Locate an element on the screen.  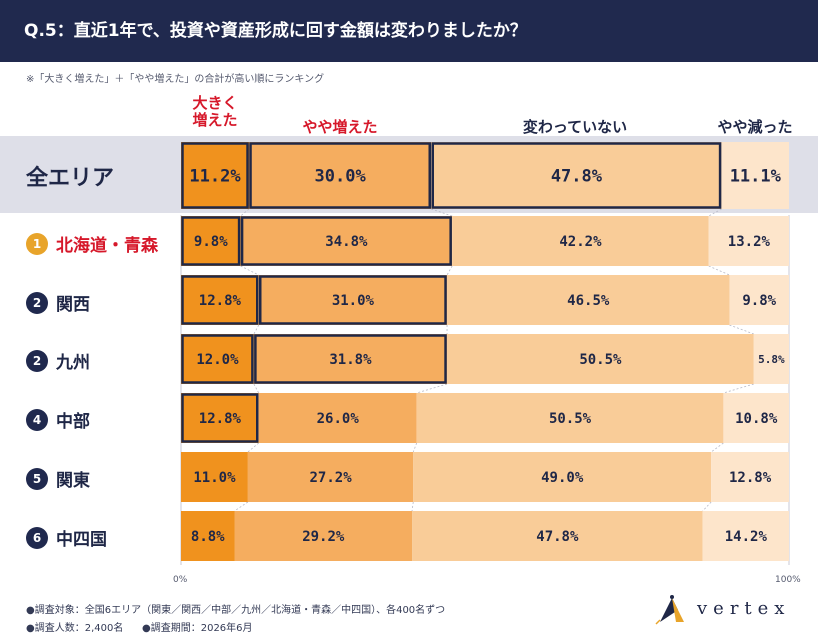
rank-badge: 4 is located at coordinates (37, 419).